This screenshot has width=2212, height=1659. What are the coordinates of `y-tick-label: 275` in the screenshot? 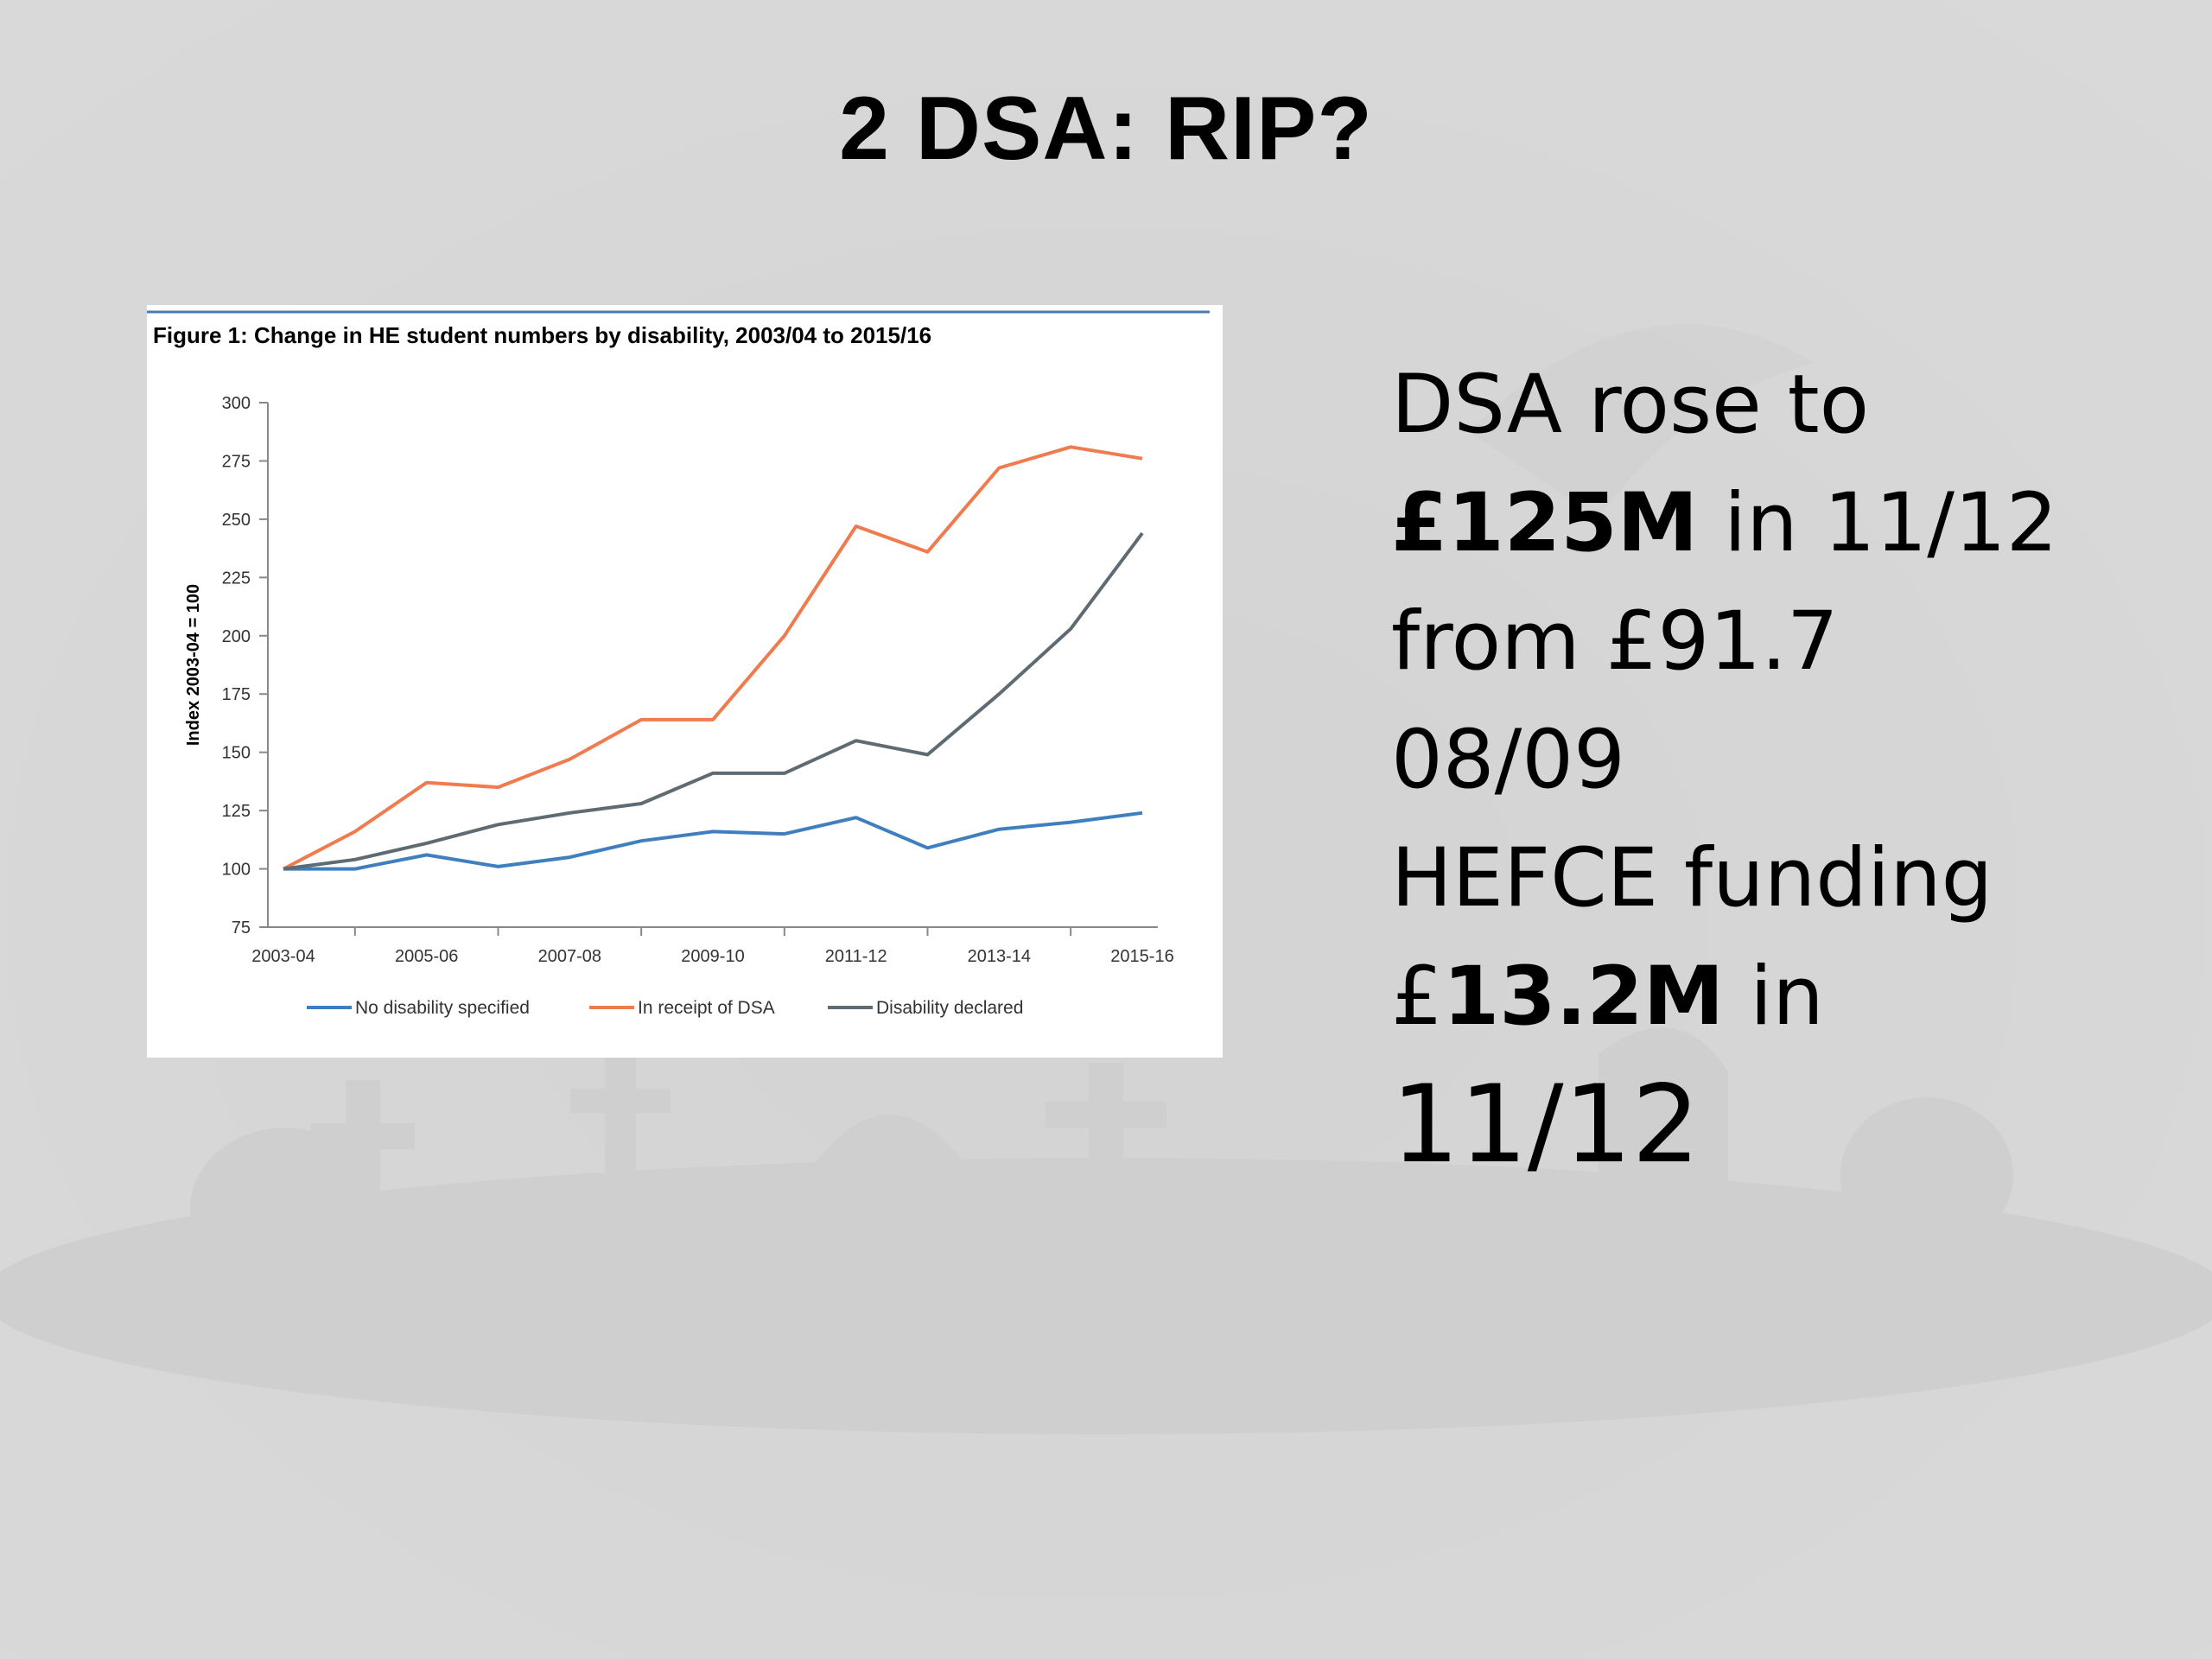 It's located at (236, 461).